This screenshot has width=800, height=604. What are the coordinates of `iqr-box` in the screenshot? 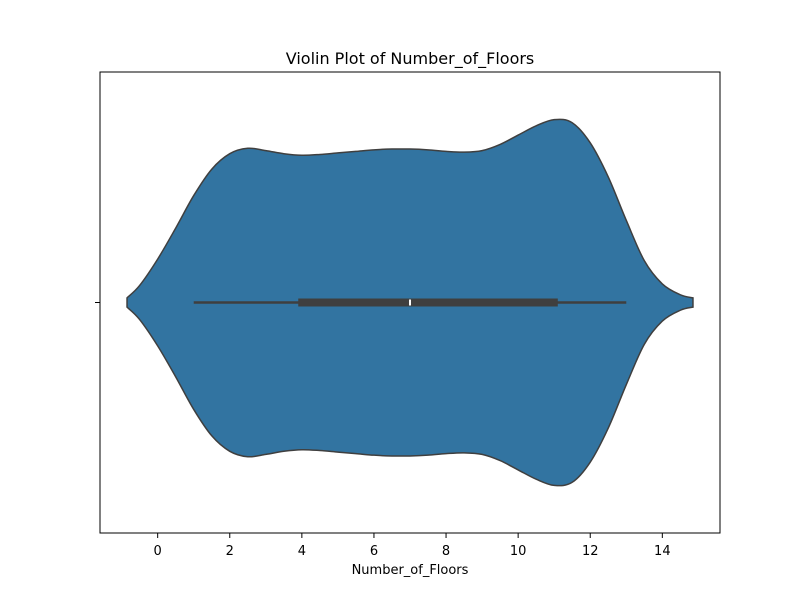 It's located at (428, 302).